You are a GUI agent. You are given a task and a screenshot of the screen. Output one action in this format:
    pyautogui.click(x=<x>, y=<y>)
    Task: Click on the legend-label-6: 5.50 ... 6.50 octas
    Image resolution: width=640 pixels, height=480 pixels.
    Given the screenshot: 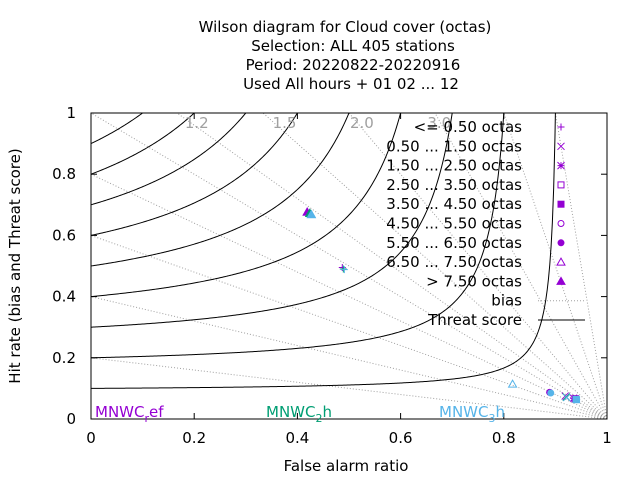 What is the action you would take?
    pyautogui.click(x=454, y=243)
    